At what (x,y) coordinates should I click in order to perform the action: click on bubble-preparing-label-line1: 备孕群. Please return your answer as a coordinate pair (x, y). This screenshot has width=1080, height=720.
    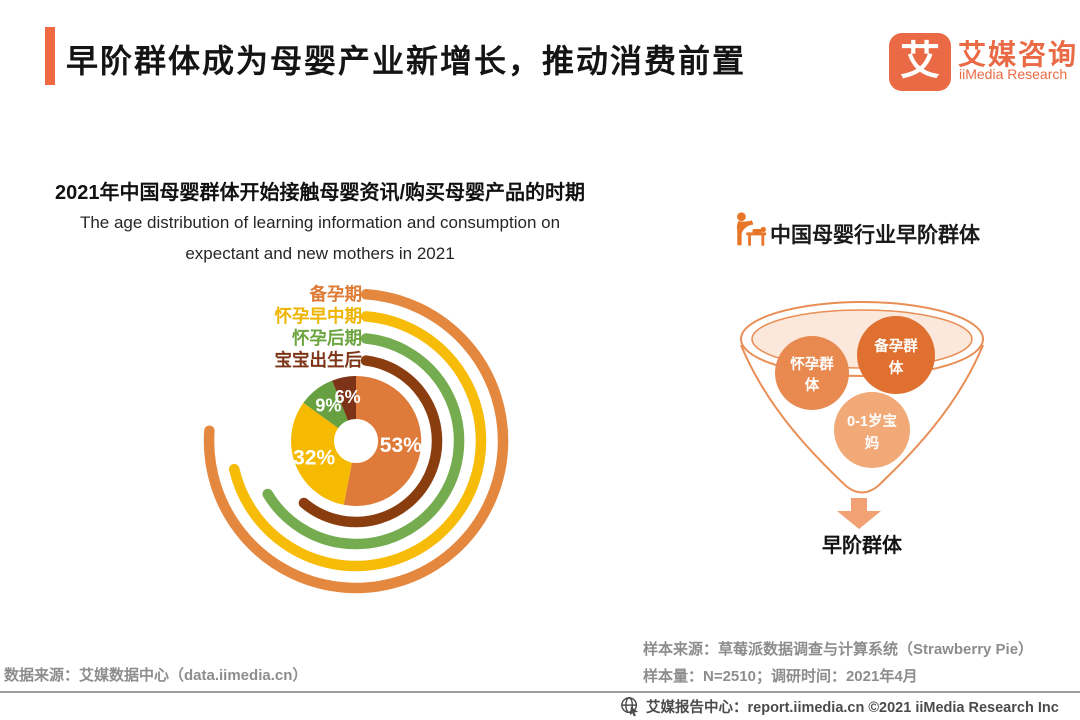
    Looking at the image, I should click on (895, 346).